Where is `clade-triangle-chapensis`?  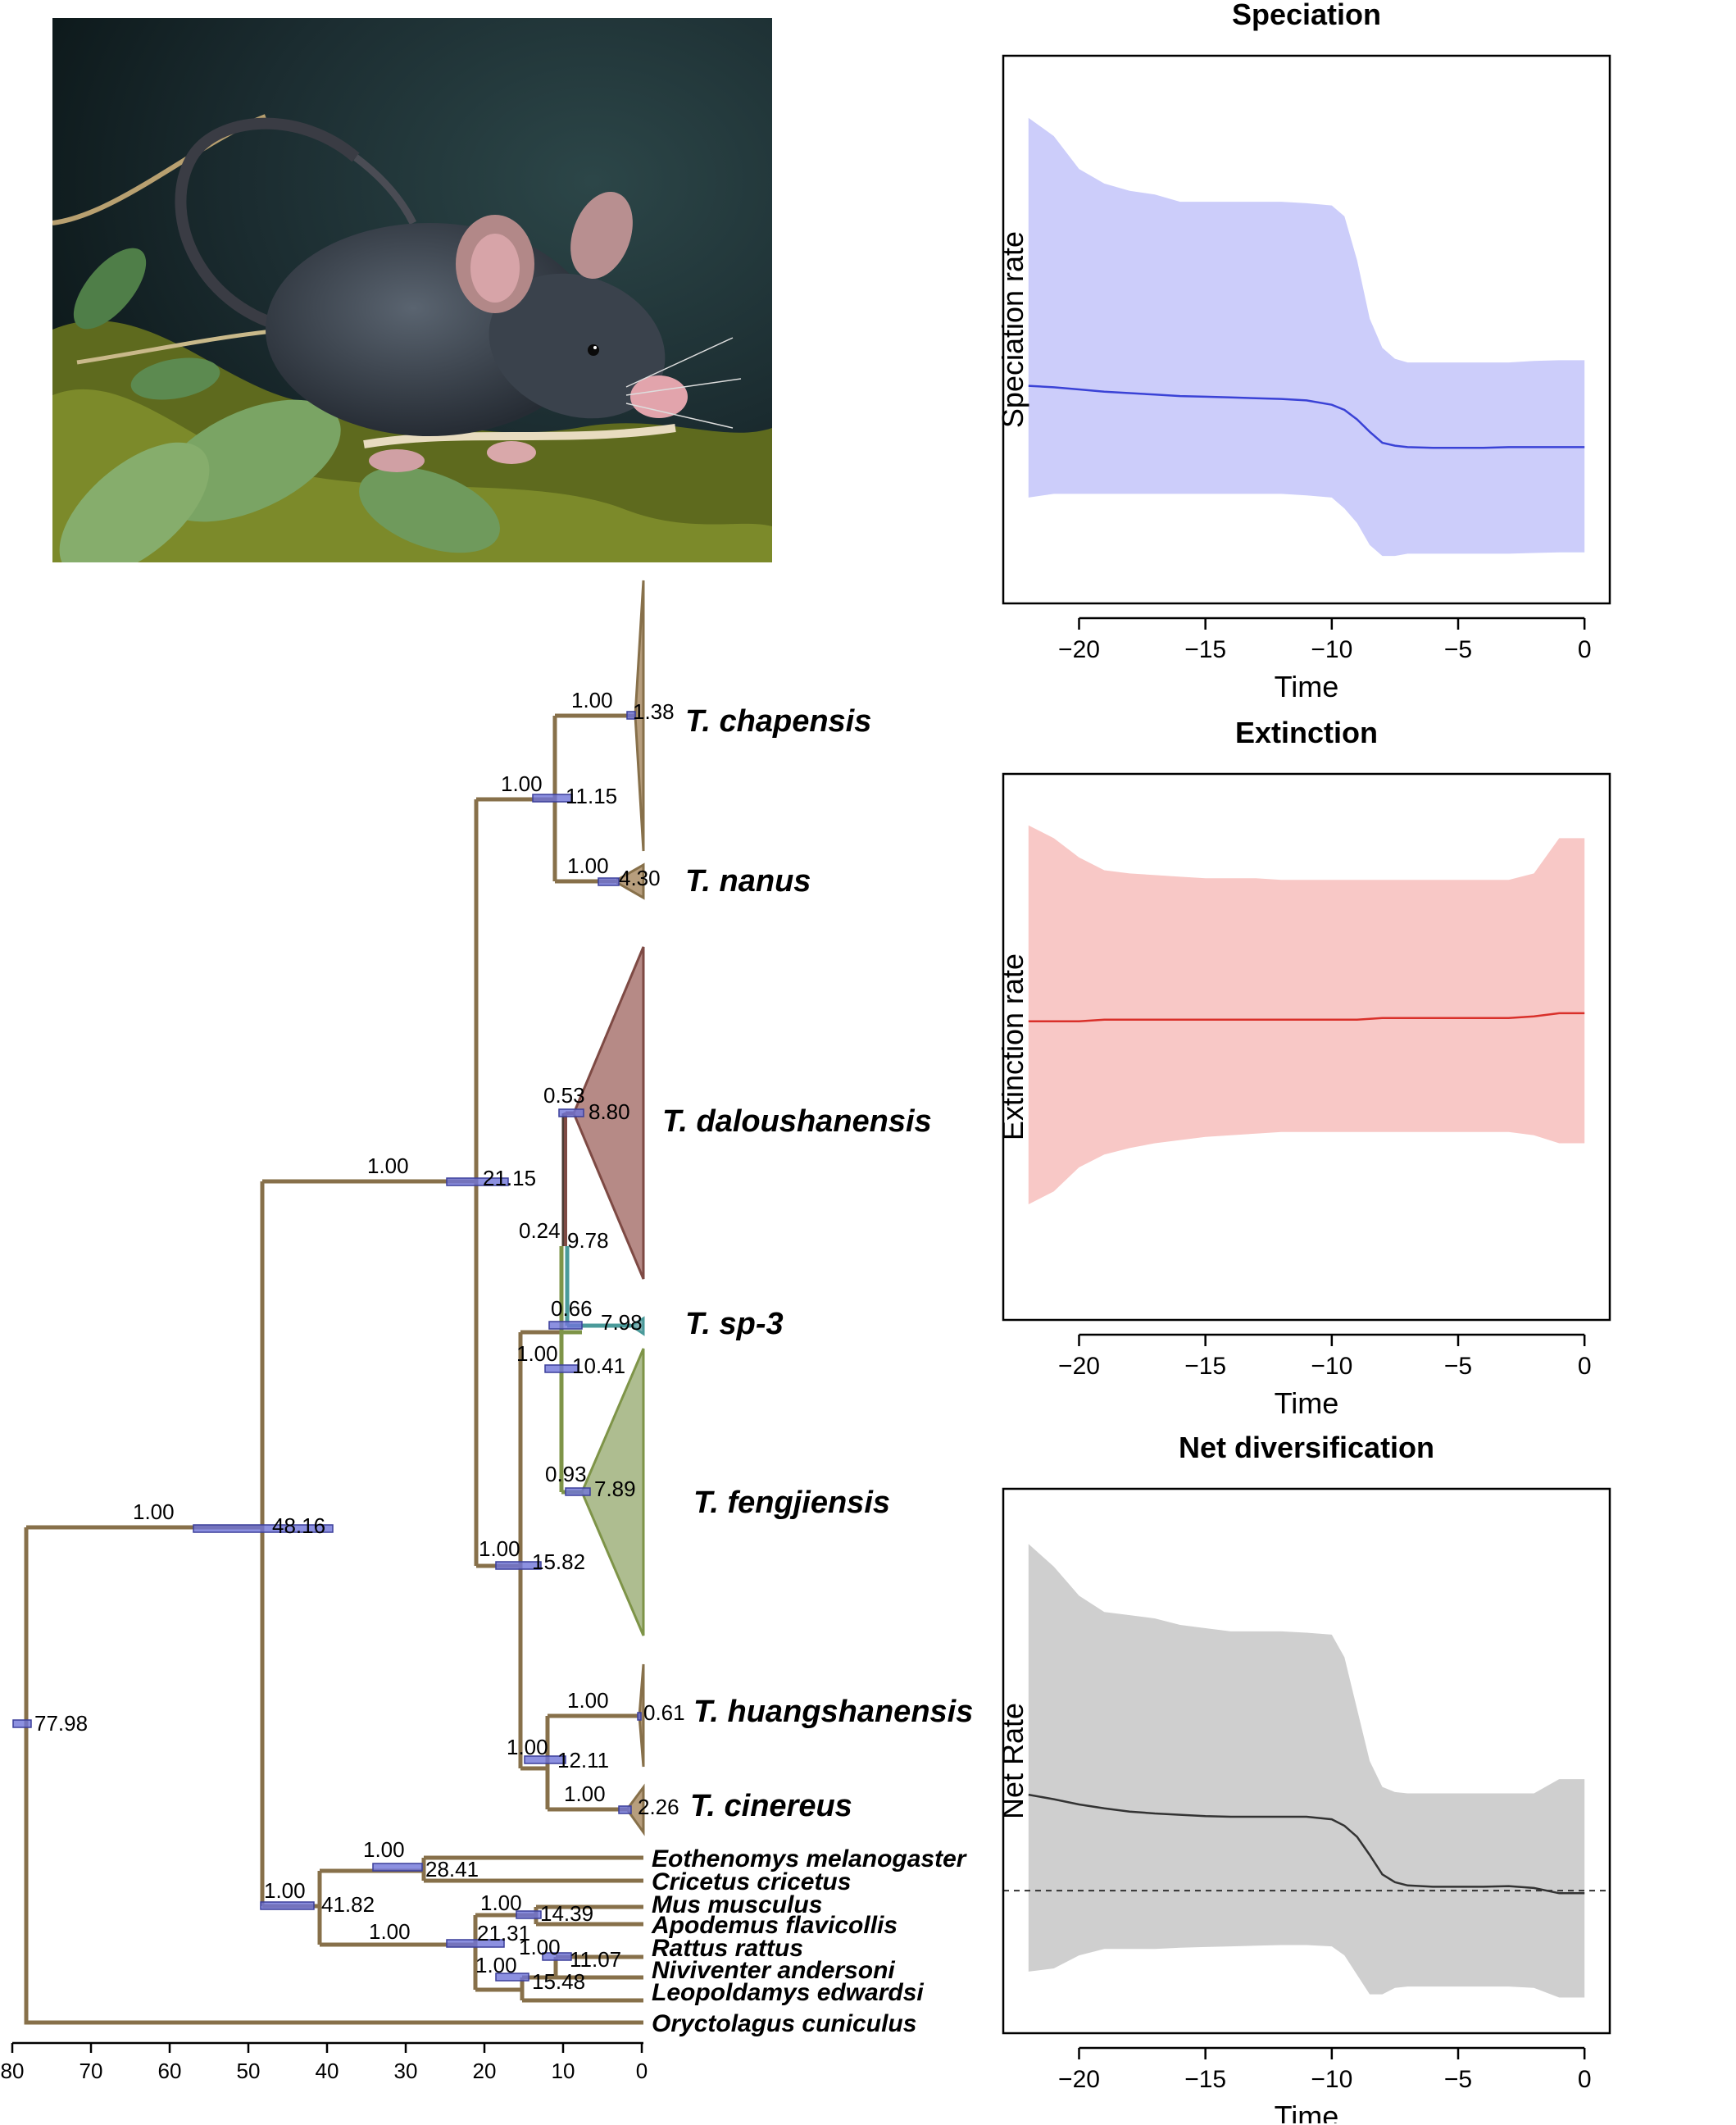
clade-triangle-chapensis is located at coordinates (639, 716).